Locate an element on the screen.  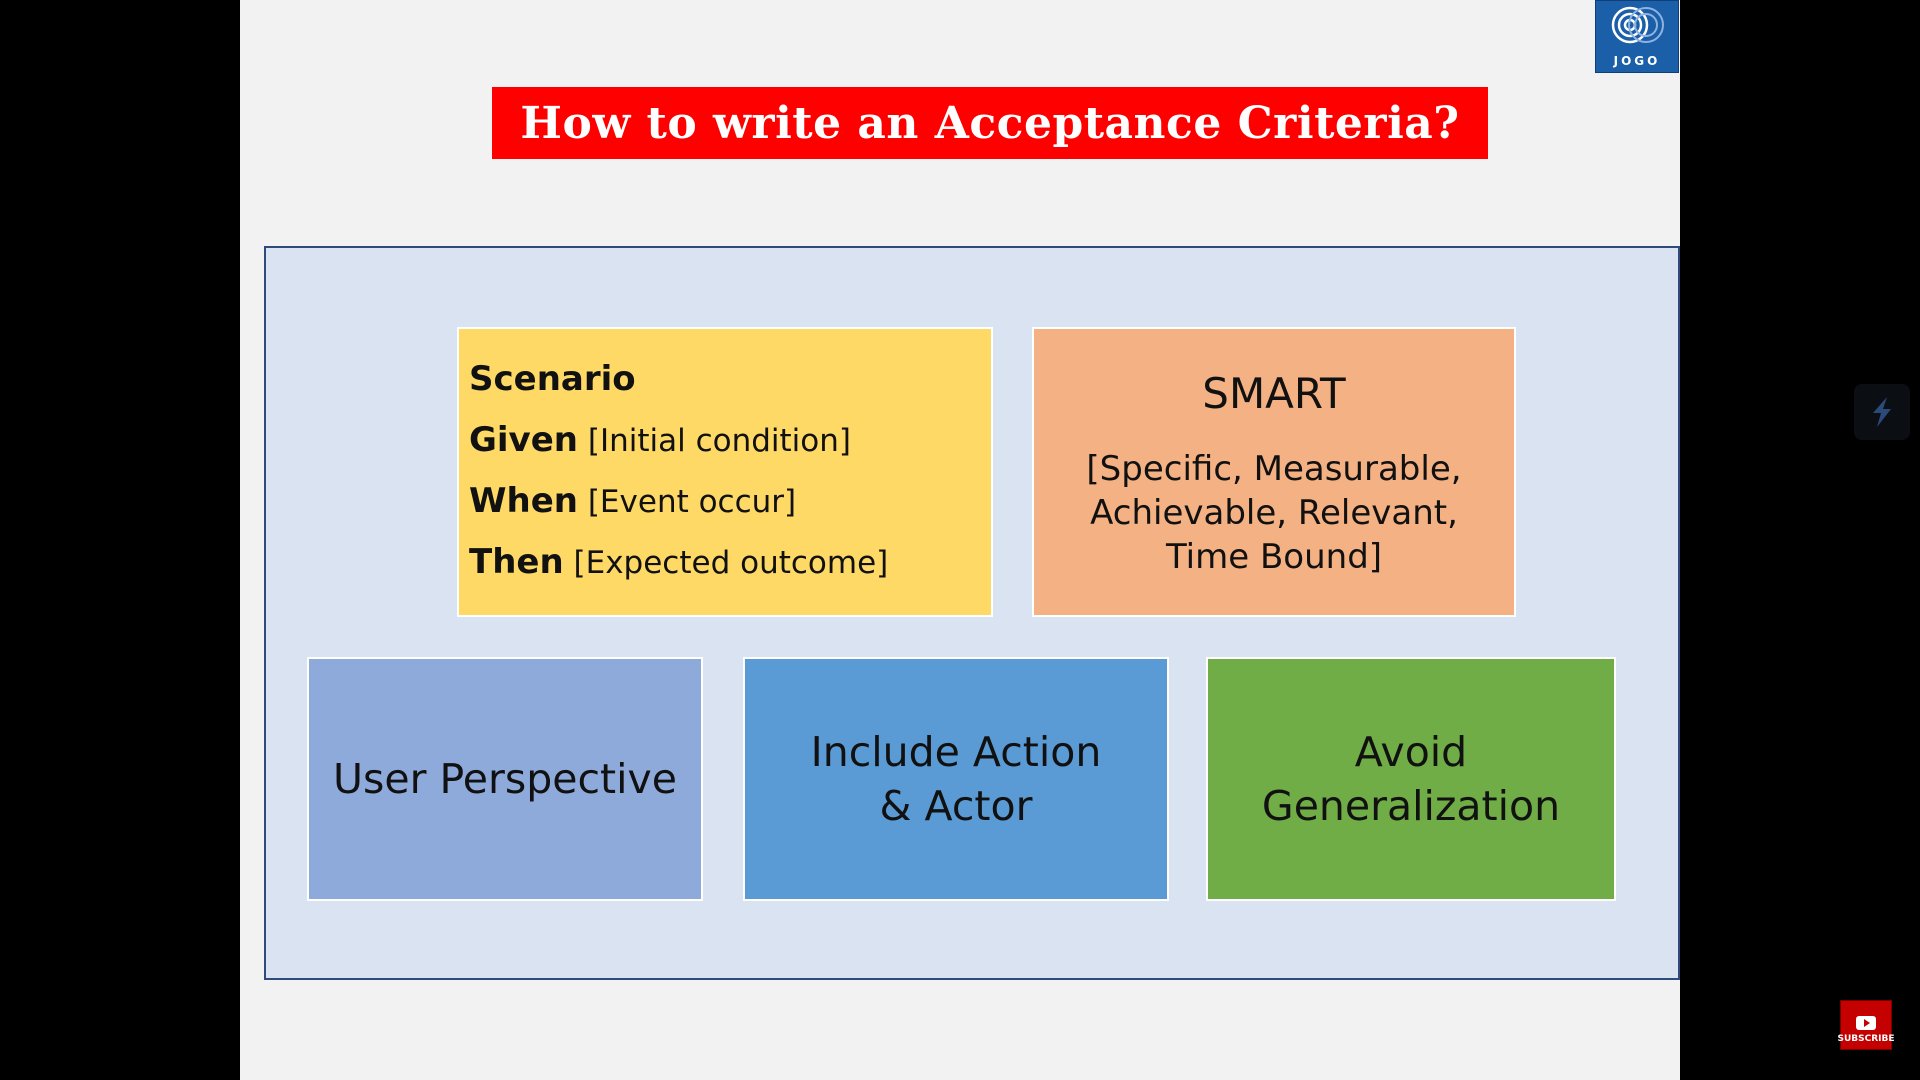
when-text: [Event occur] is located at coordinates (687, 502).